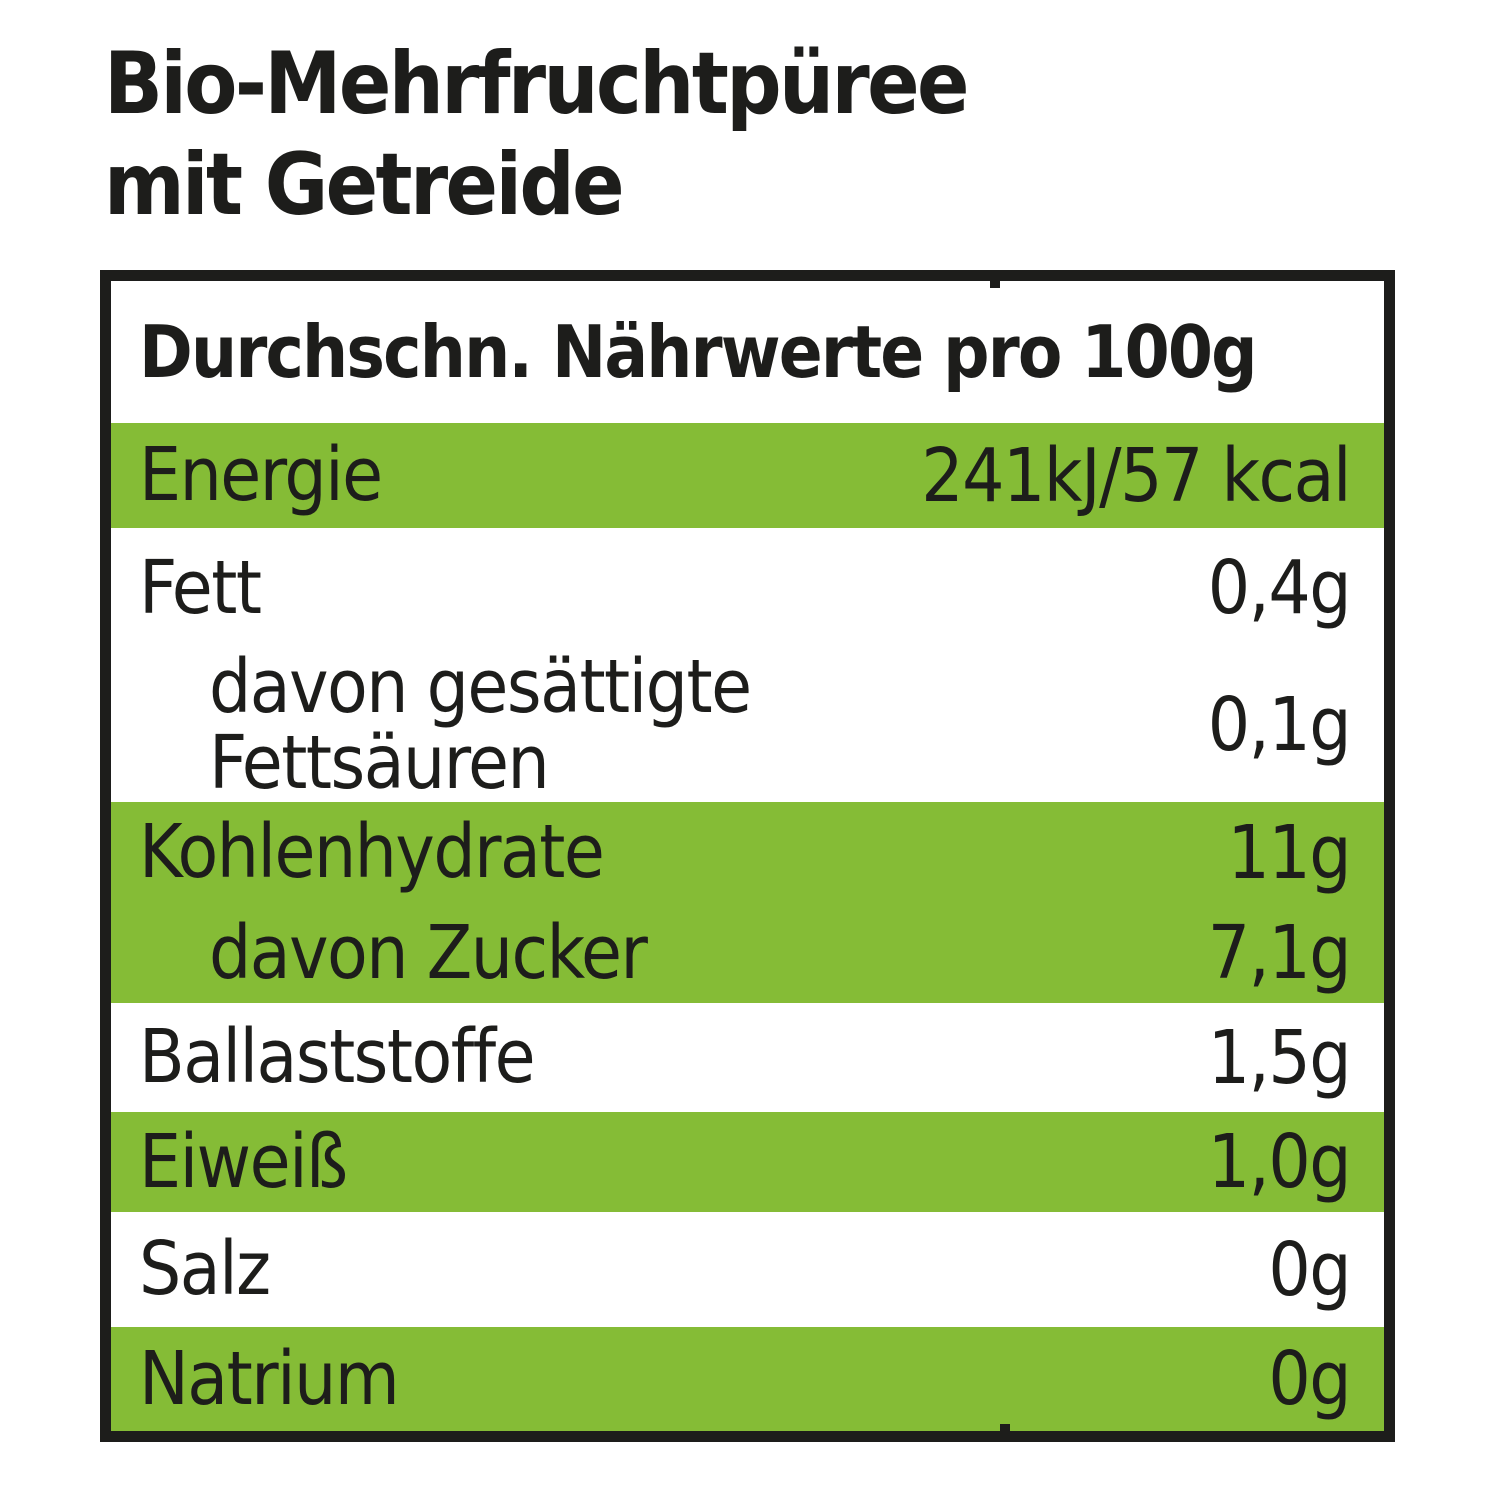 Image resolution: width=1500 pixels, height=1500 pixels. What do you see at coordinates (1279, 725) in the screenshot?
I see `nutrient-value: 0,1g` at bounding box center [1279, 725].